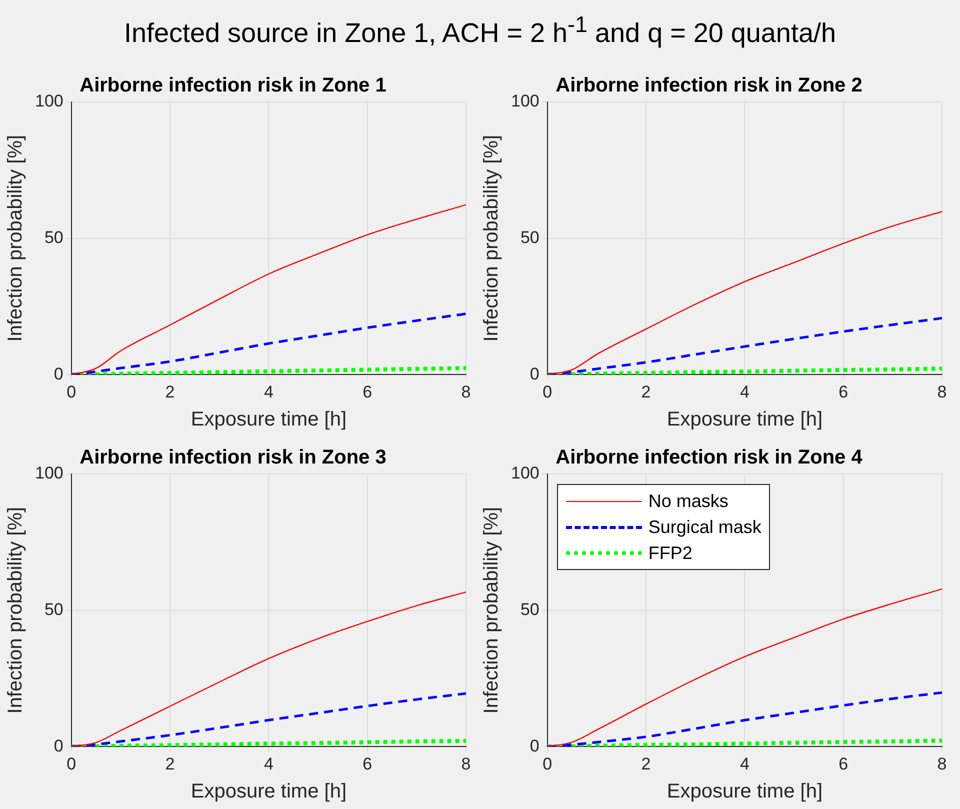 The height and width of the screenshot is (809, 960). Describe the element at coordinates (233, 457) in the screenshot. I see `chart-title: Airborne infection risk in Zone 3` at that location.